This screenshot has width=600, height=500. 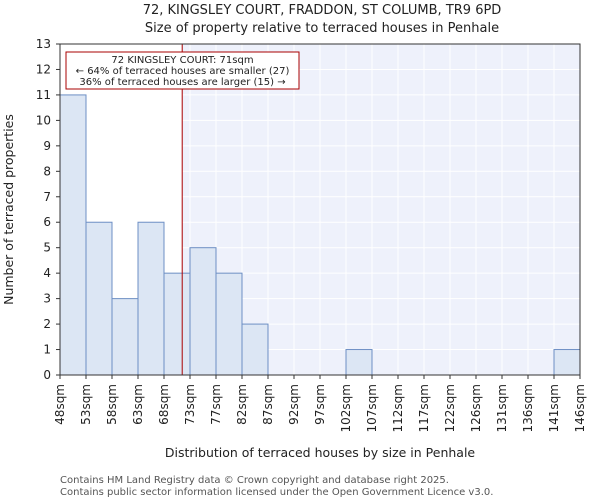 What do you see at coordinates (424, 408) in the screenshot?
I see `x-tick-label-117sqm: 117sqm` at bounding box center [424, 408].